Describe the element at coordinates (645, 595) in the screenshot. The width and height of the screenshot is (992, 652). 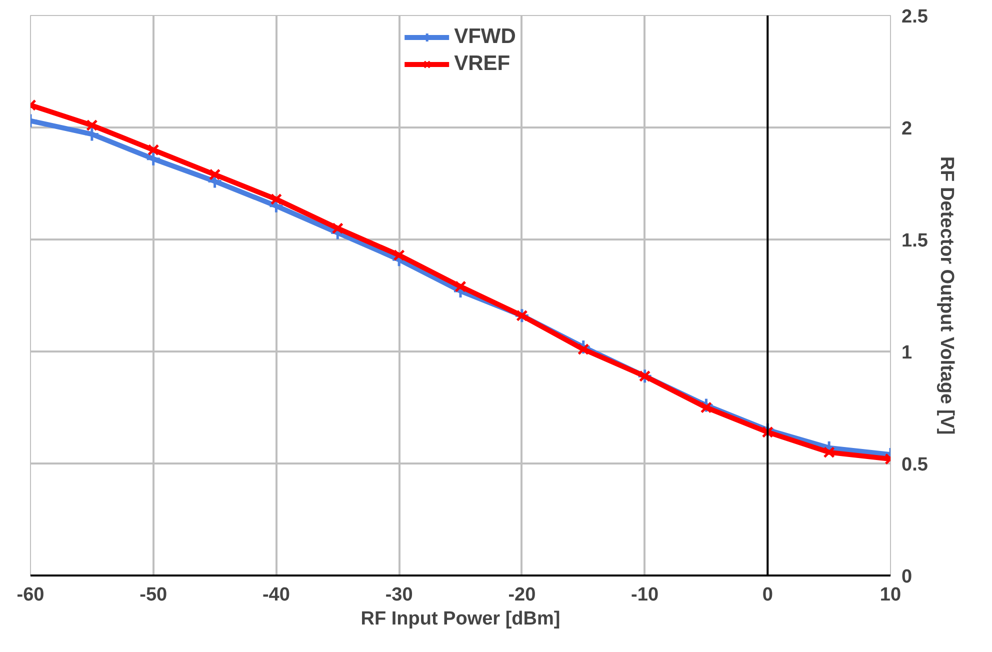
I see `x-tick-label: -10` at that location.